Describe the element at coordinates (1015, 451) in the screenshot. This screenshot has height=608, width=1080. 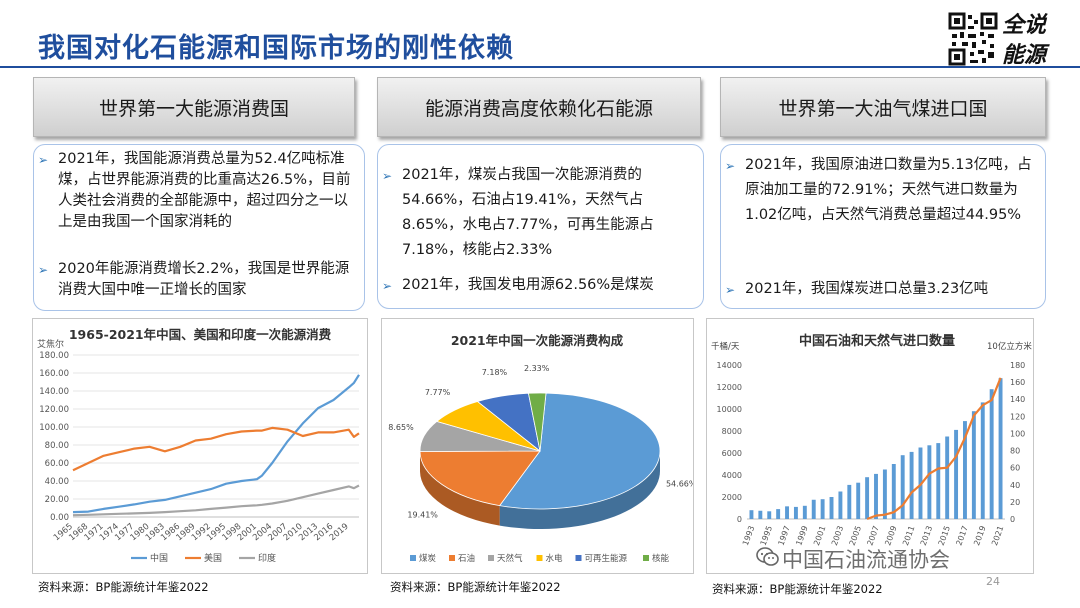
I see `right-tick-label: 80` at that location.